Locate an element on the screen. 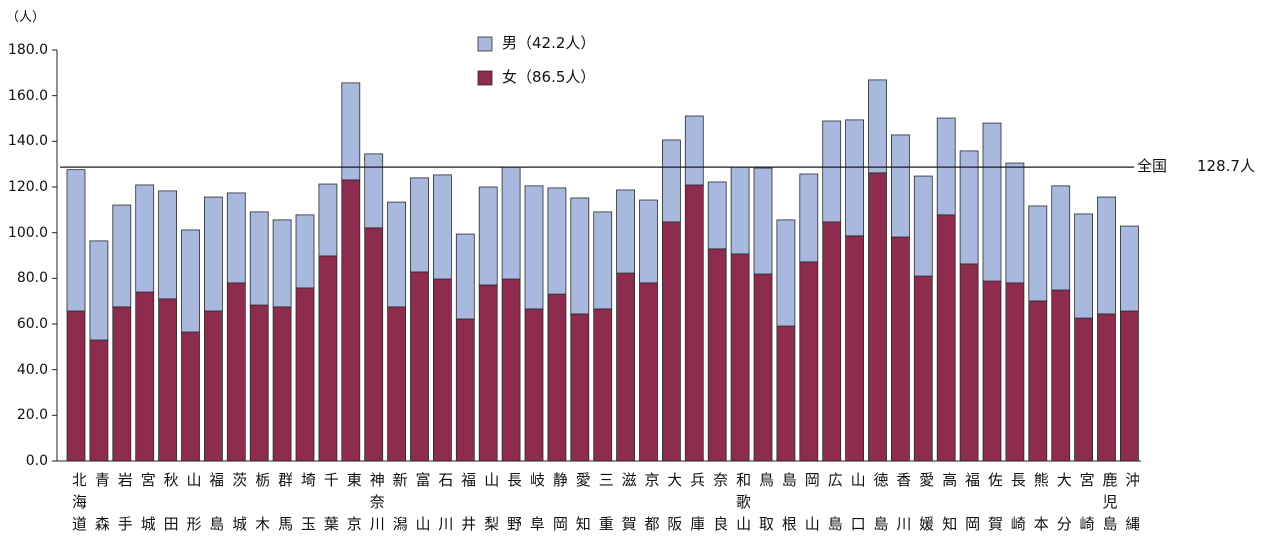  x-category-label: 新潟 is located at coordinates (398, 503).